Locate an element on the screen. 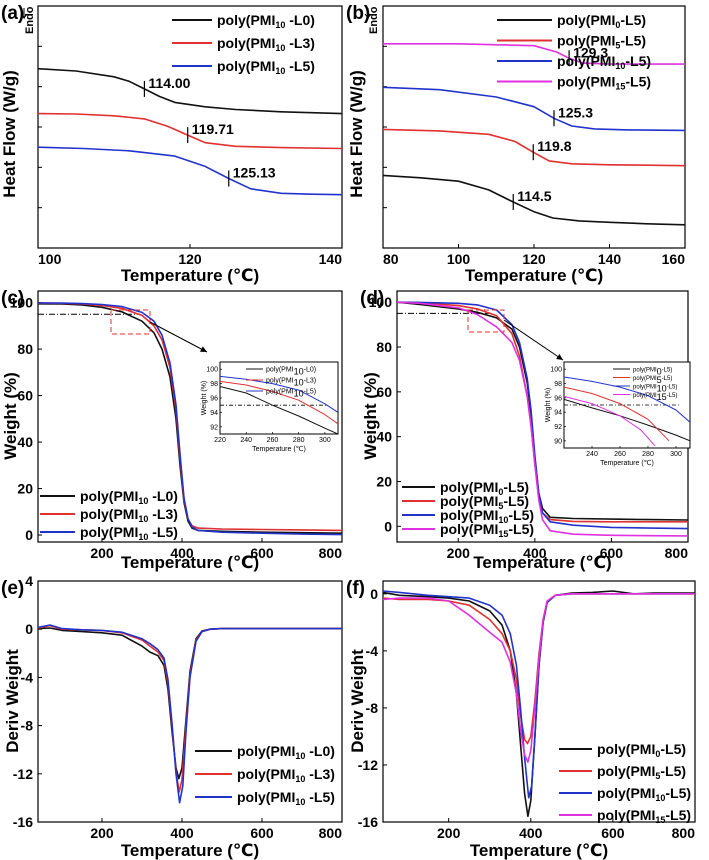 The image size is (709, 860). inset-legend-label-suffix: -L5) is located at coordinates (672, 388).